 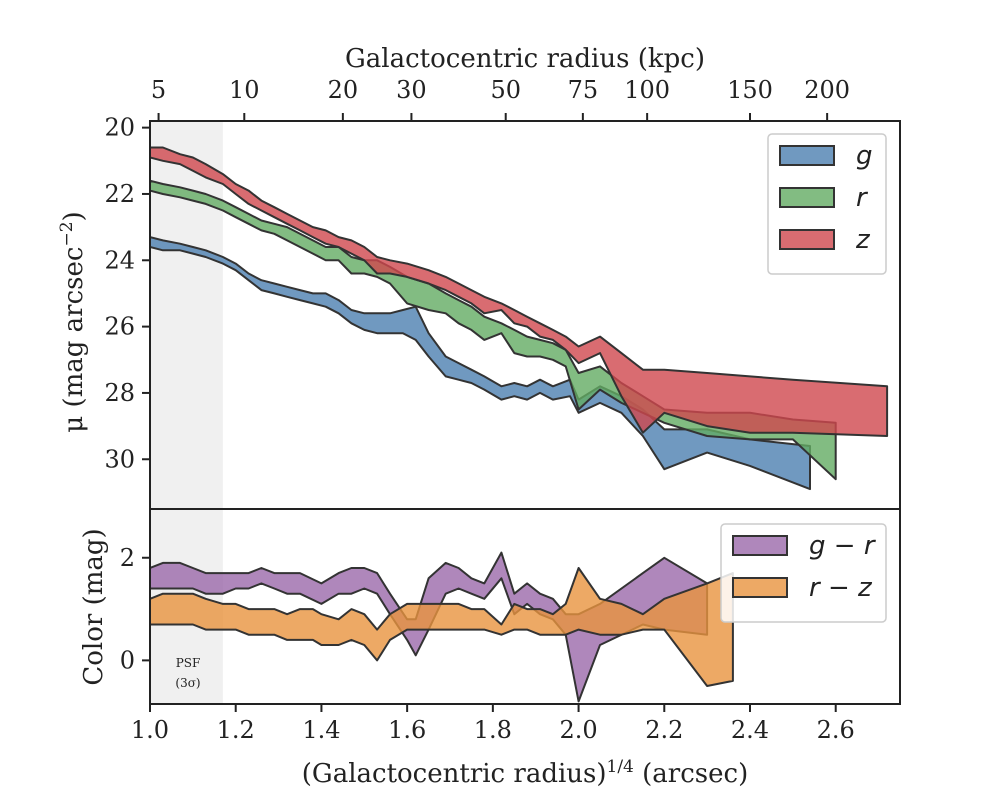 I want to click on bottom-x-tick-label: 1.4, so click(x=321, y=730).